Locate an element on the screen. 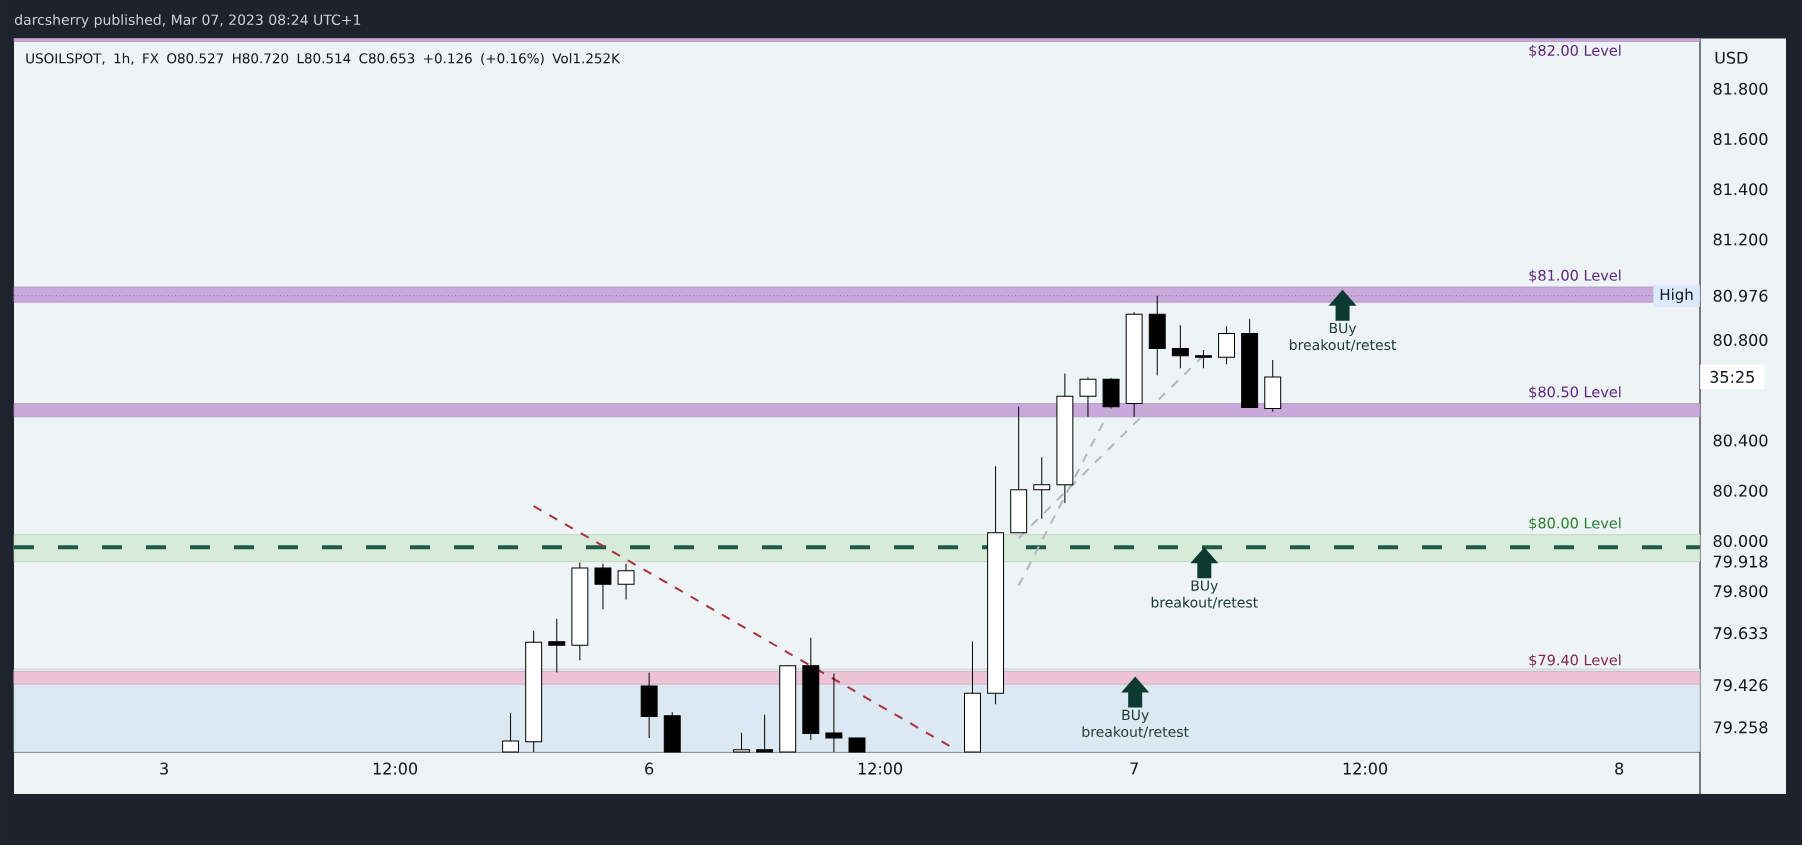 Image resolution: width=1802 pixels, height=845 pixels. y-tick-label: 80.976 is located at coordinates (1740, 295).